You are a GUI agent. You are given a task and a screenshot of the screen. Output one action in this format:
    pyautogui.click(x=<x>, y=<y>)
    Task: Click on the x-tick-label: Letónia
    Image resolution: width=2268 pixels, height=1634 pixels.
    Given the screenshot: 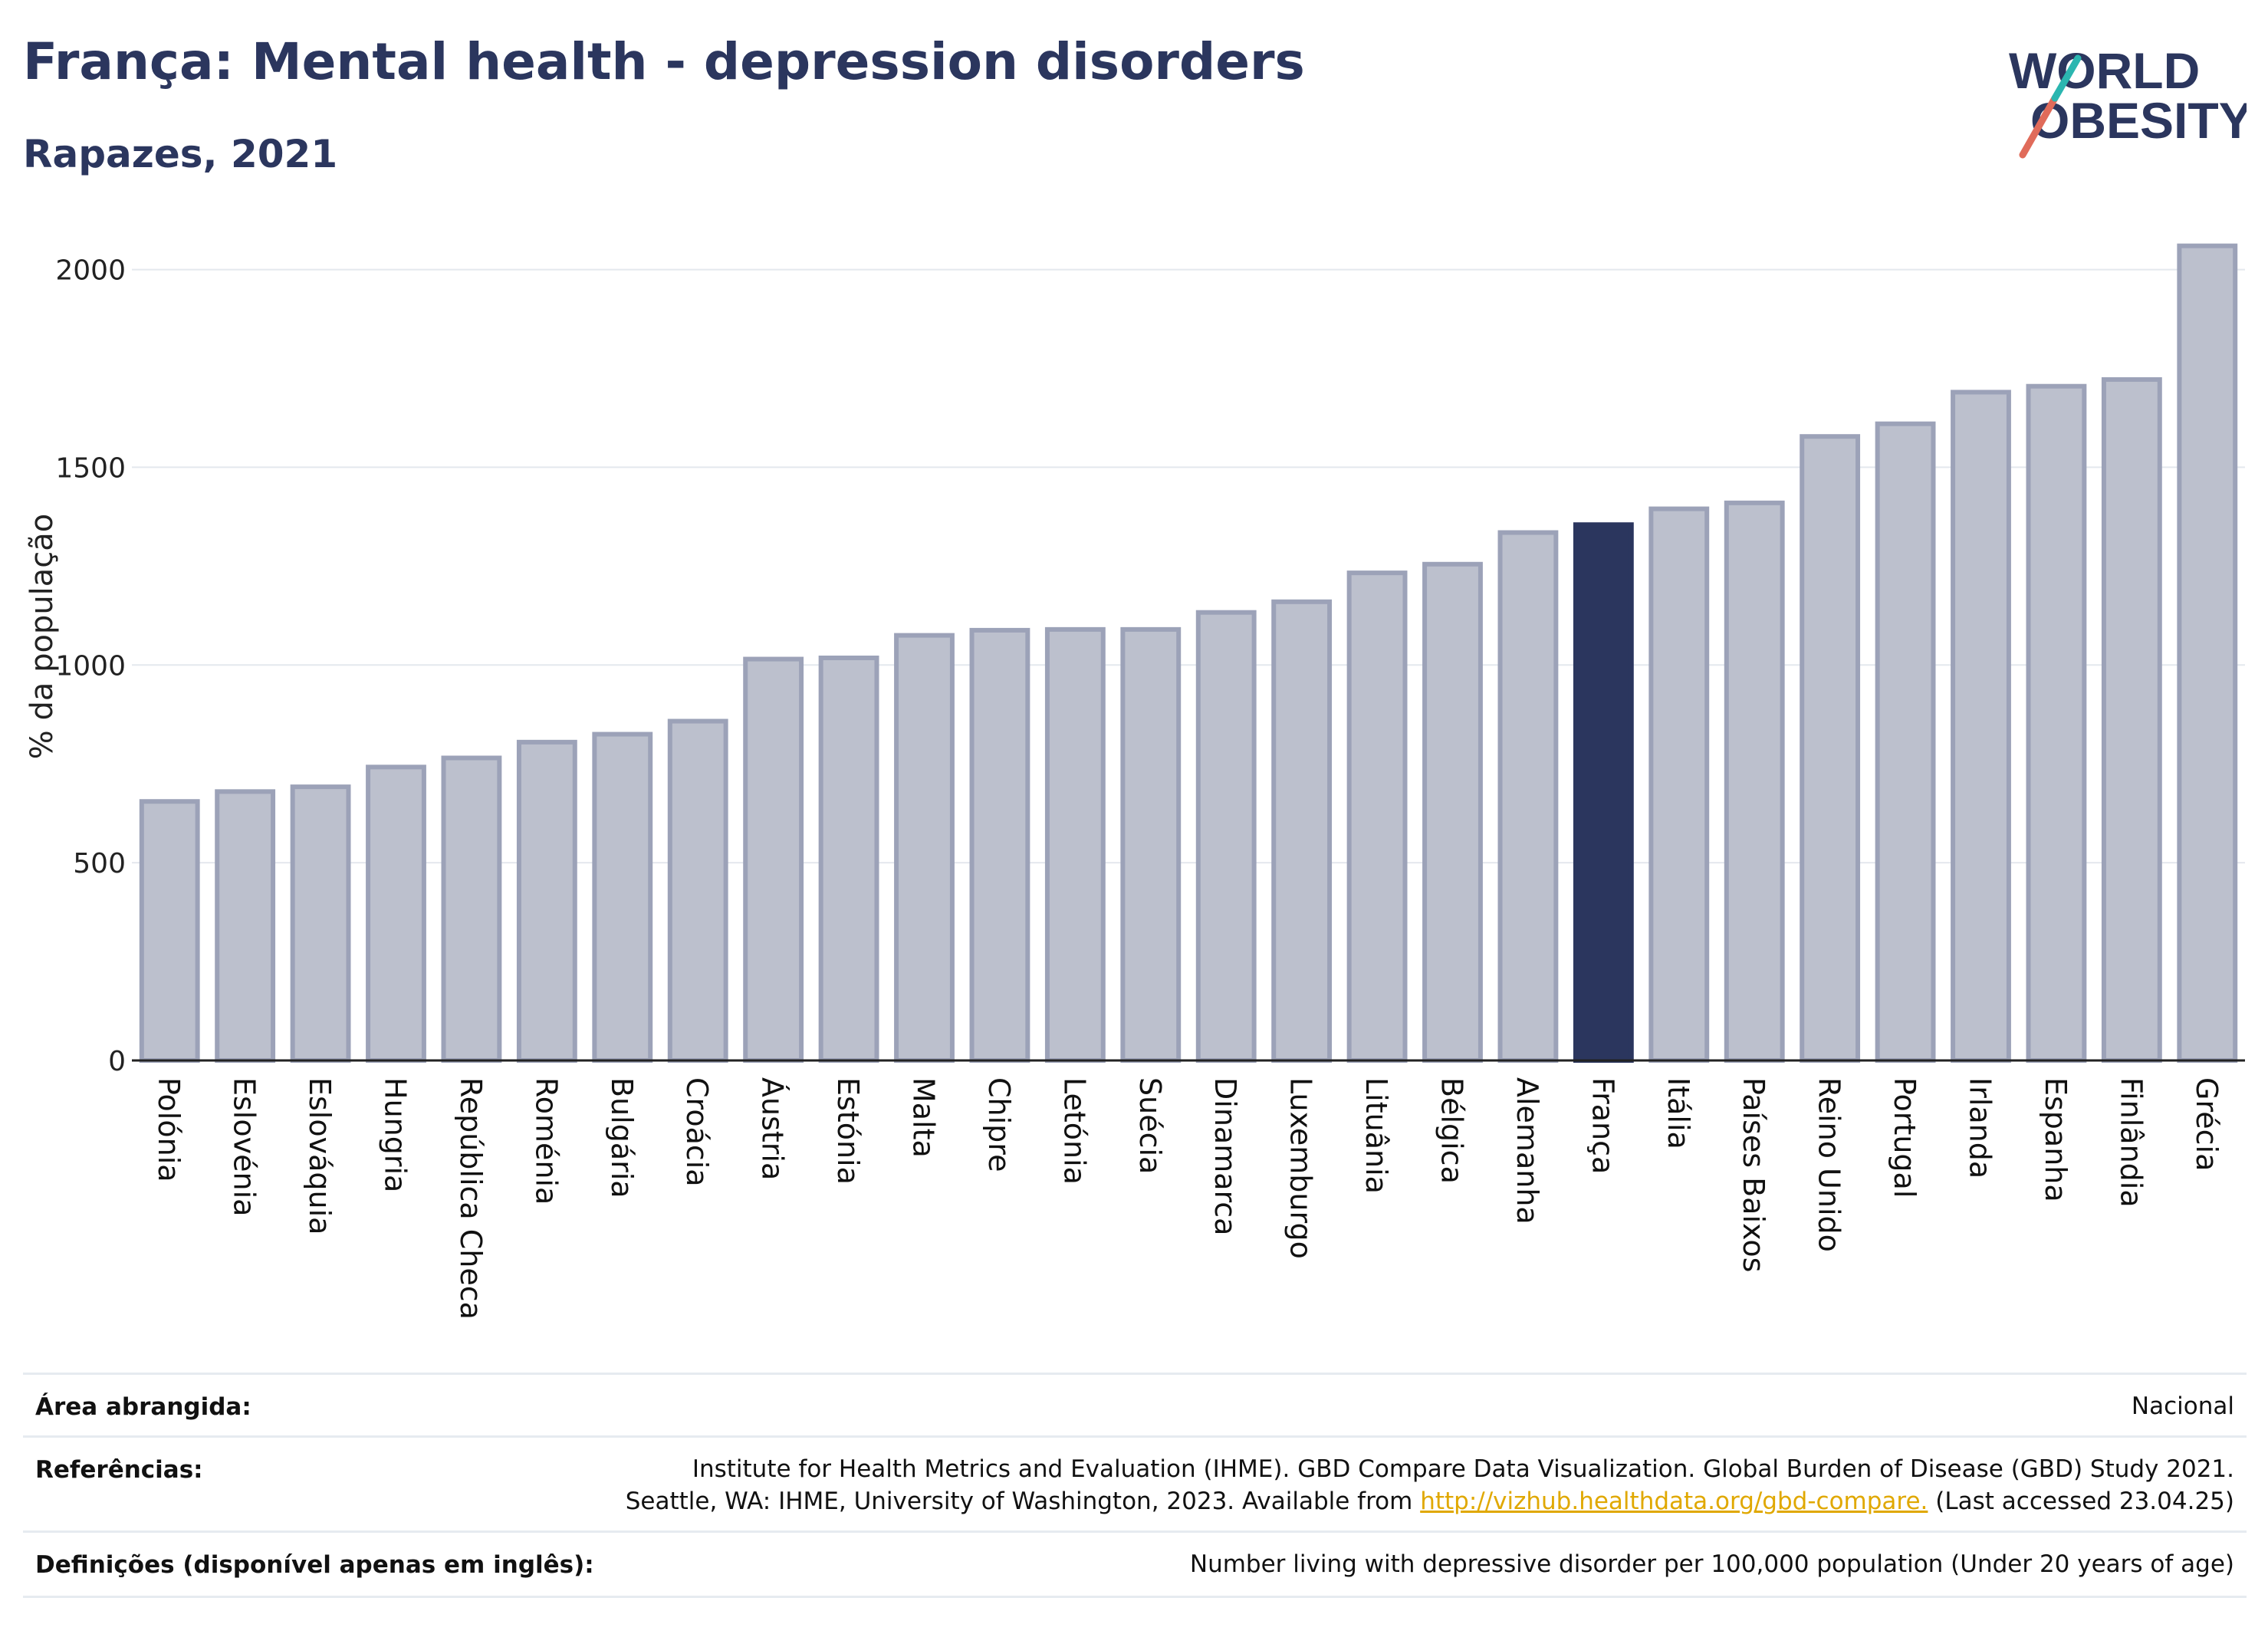 What is the action you would take?
    pyautogui.click(x=1074, y=1131)
    